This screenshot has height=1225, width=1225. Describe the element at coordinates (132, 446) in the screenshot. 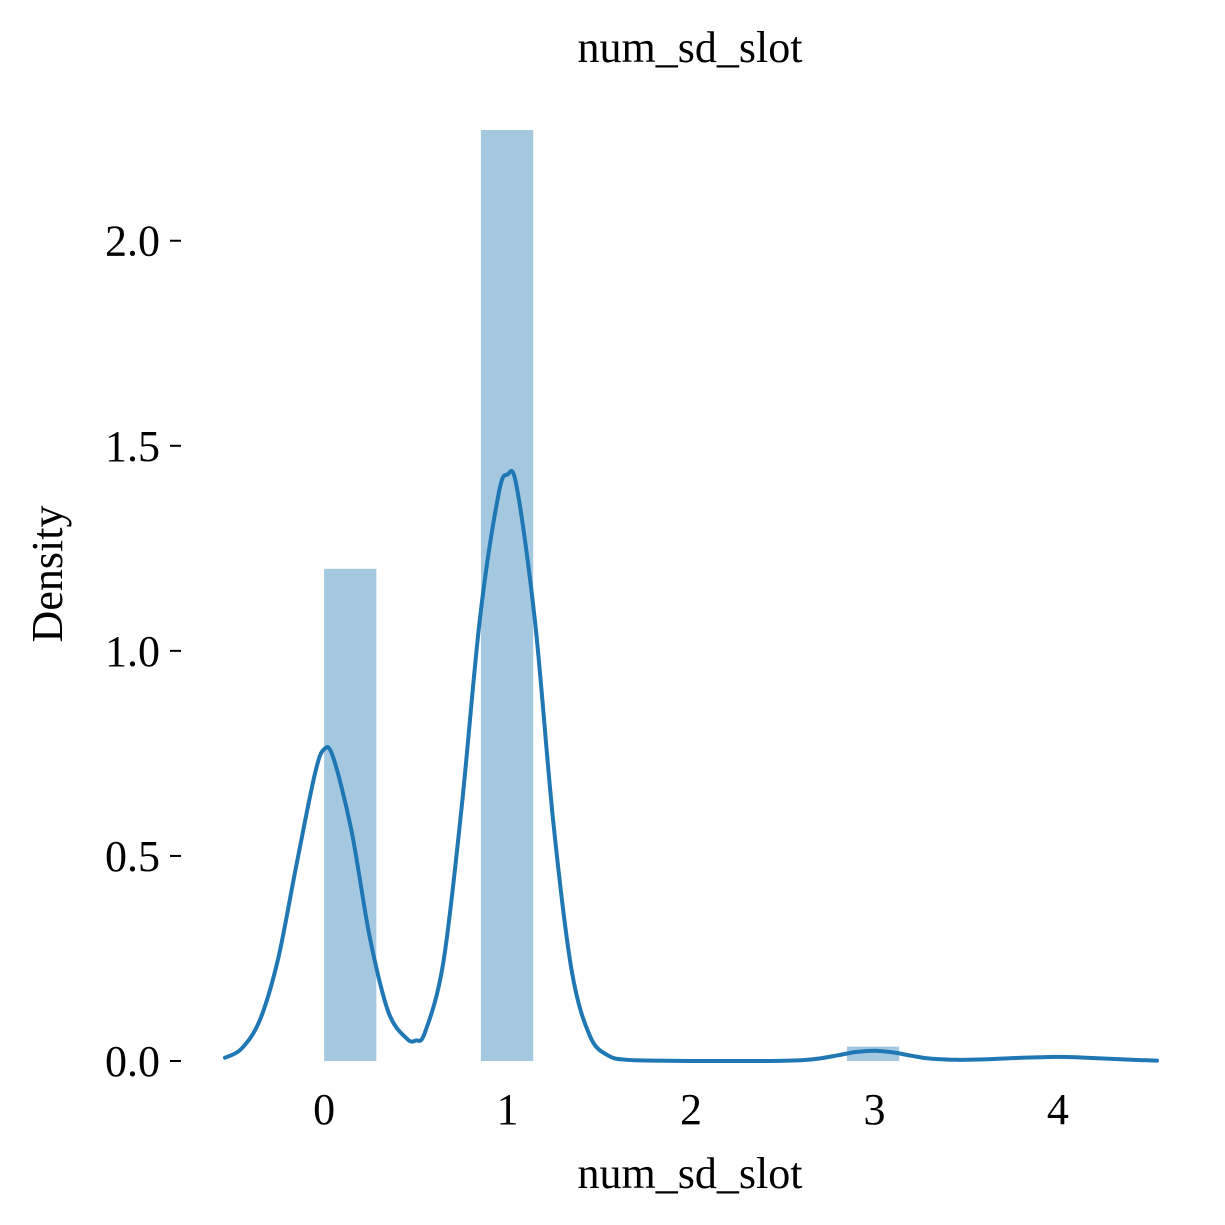

I see `y-tick-label-3: 1.5` at that location.